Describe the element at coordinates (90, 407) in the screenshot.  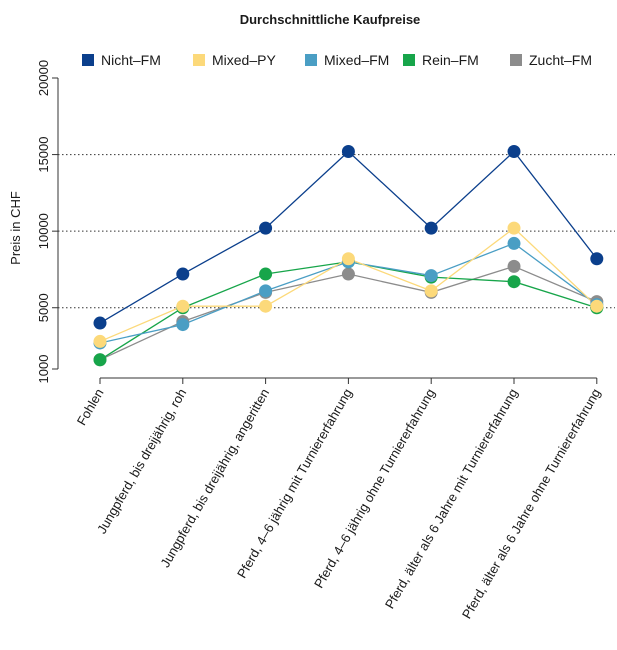
I see `x-tick-label: Fohlen` at that location.